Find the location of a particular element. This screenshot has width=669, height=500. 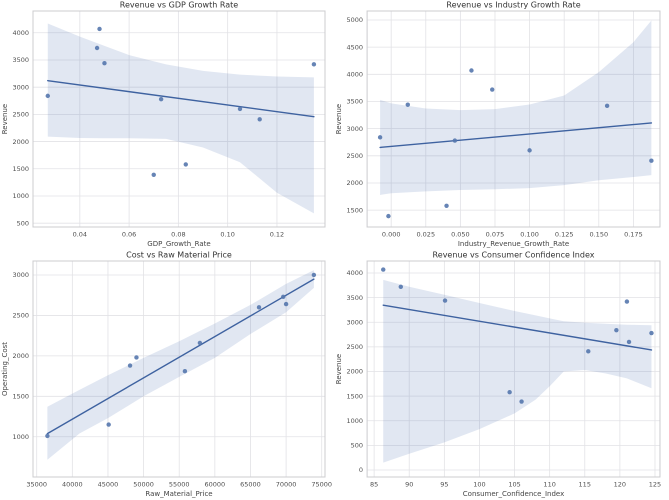

x-tick-label: 0.050 is located at coordinates (460, 235).